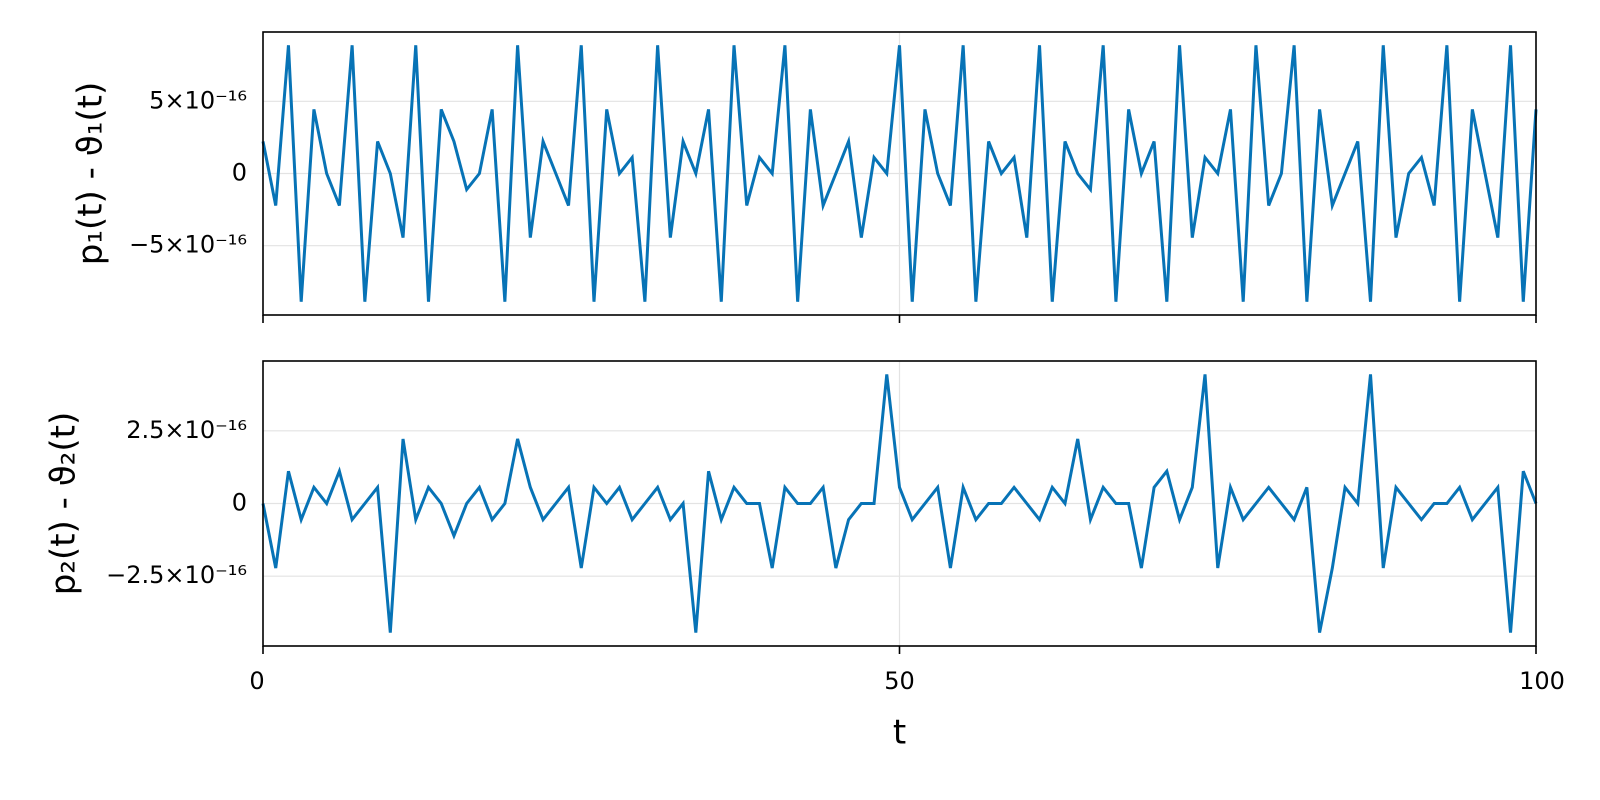  I want to click on y-tick-label: 5×10⁻¹⁶, so click(198, 100).